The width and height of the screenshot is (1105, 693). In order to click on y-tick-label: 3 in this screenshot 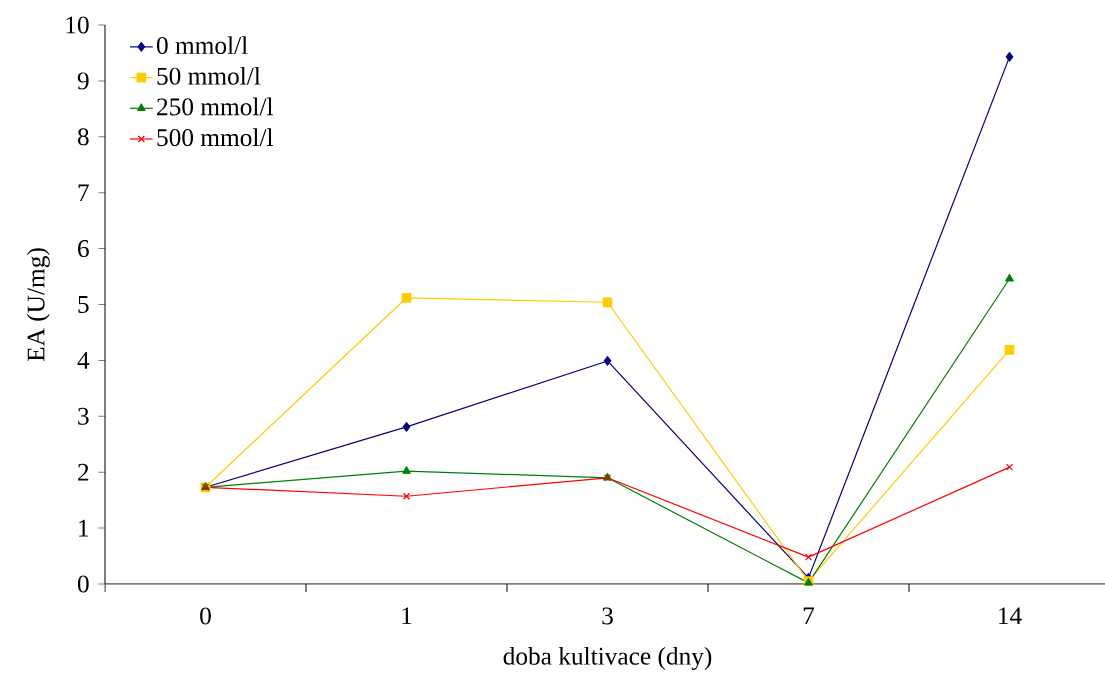, I will do `click(83, 416)`.